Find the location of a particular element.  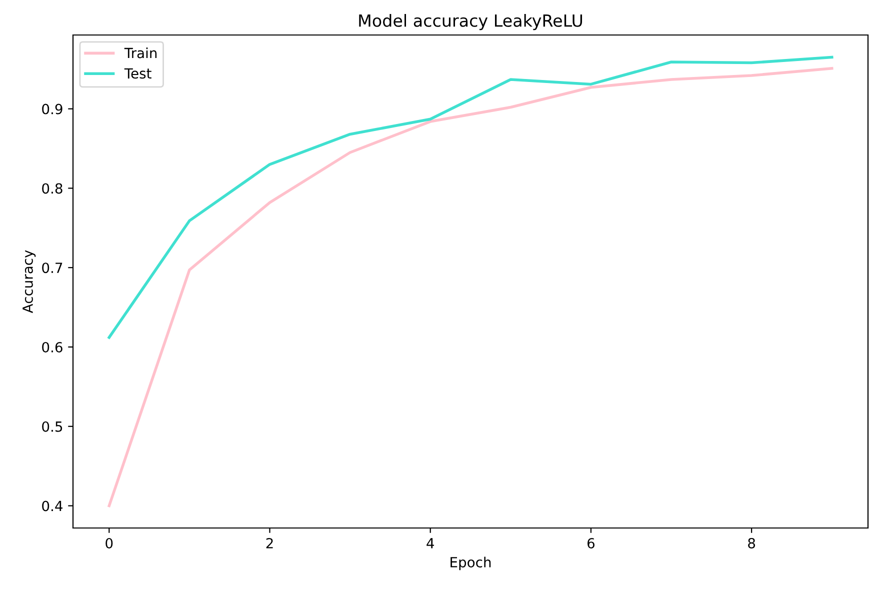

x-tick-label: 4 is located at coordinates (430, 543).